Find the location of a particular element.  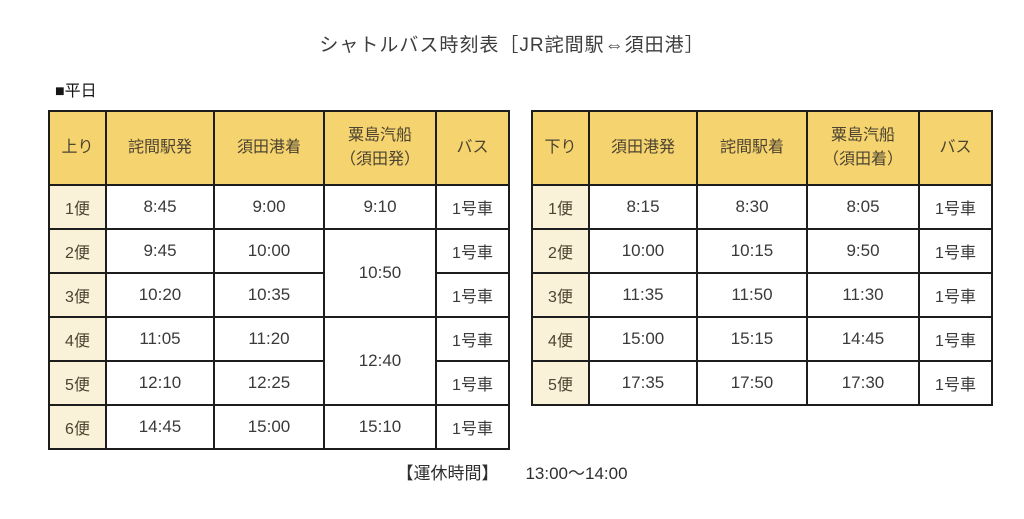

time-cell: 11:35 is located at coordinates (643, 295).